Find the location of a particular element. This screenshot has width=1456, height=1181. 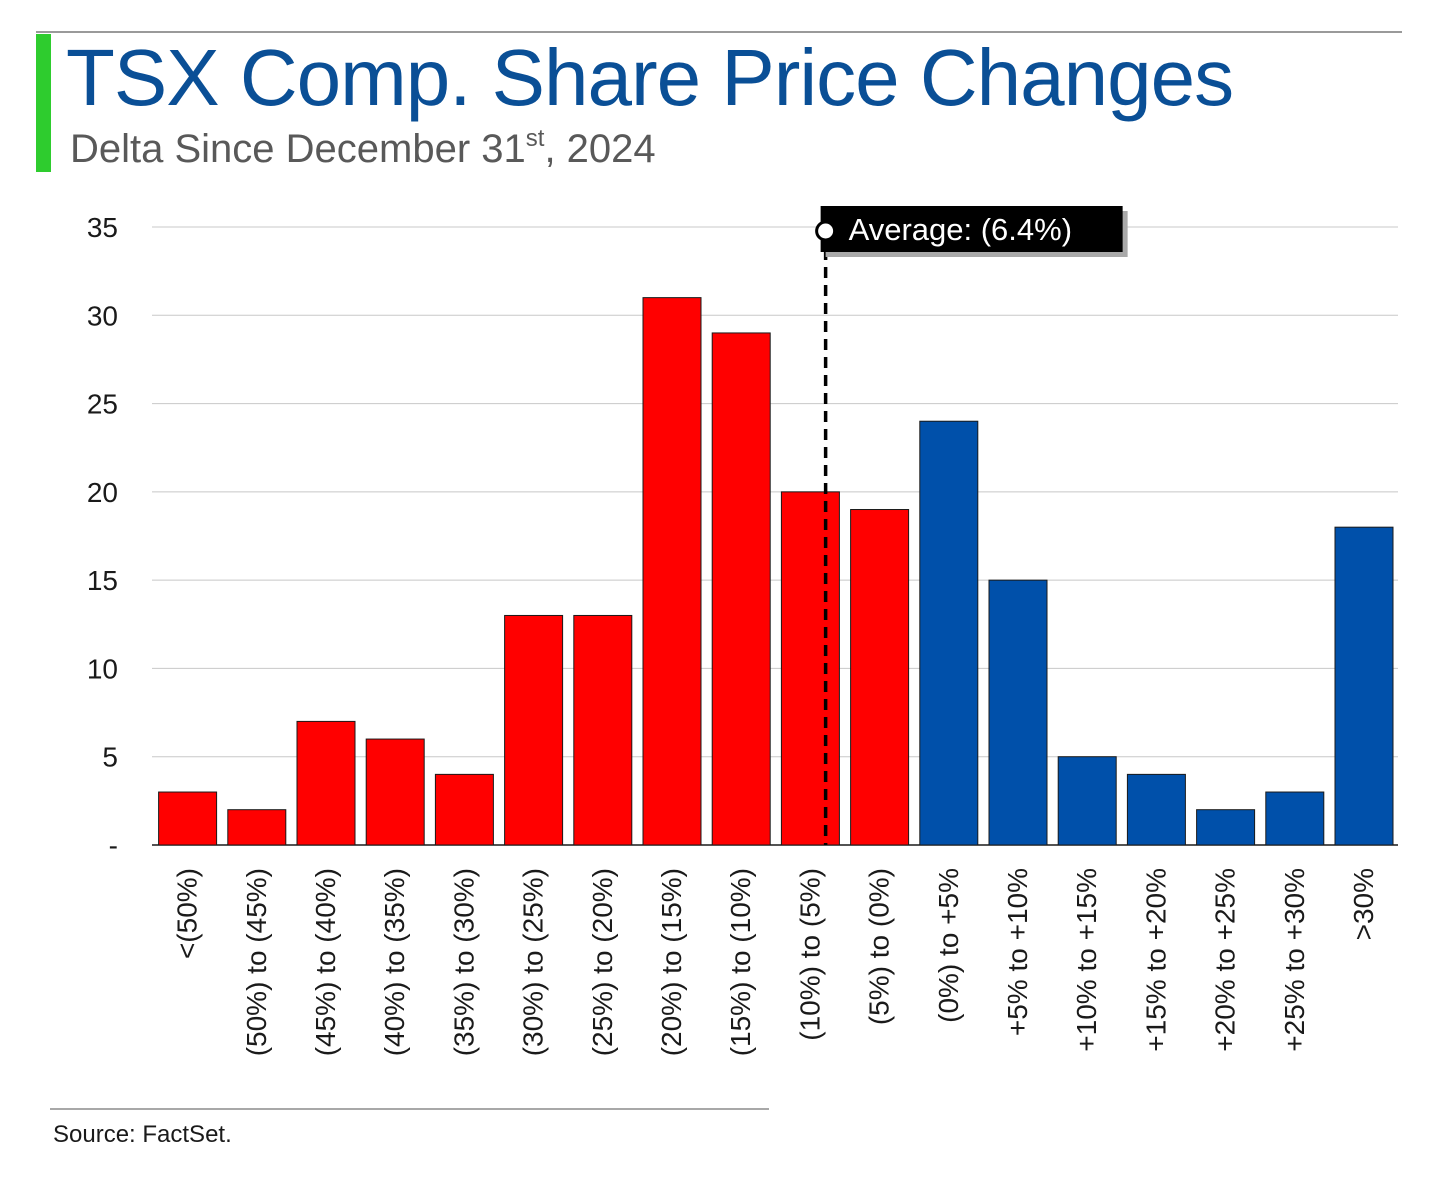

y-tick-label: 5 is located at coordinates (110, 757).